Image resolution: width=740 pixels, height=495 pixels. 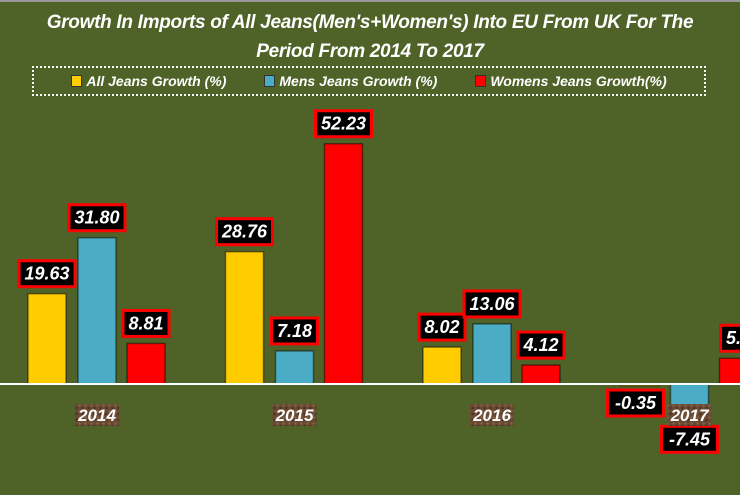 I want to click on x-tick-label: 2014, so click(x=96, y=415).